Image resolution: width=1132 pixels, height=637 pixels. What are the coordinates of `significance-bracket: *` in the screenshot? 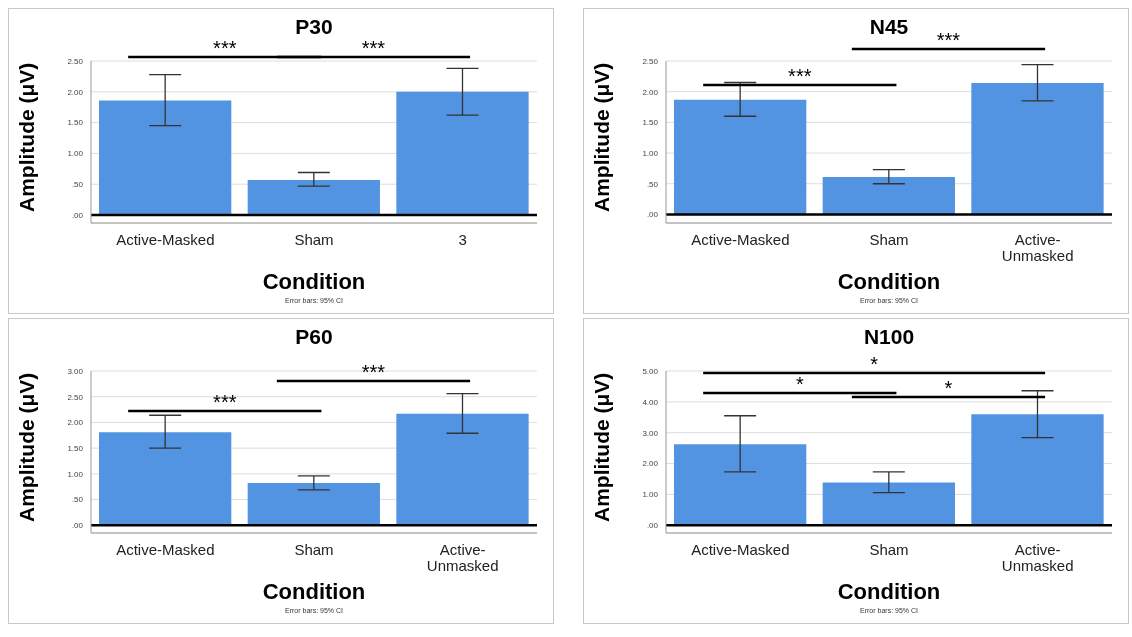 It's located at (874, 364).